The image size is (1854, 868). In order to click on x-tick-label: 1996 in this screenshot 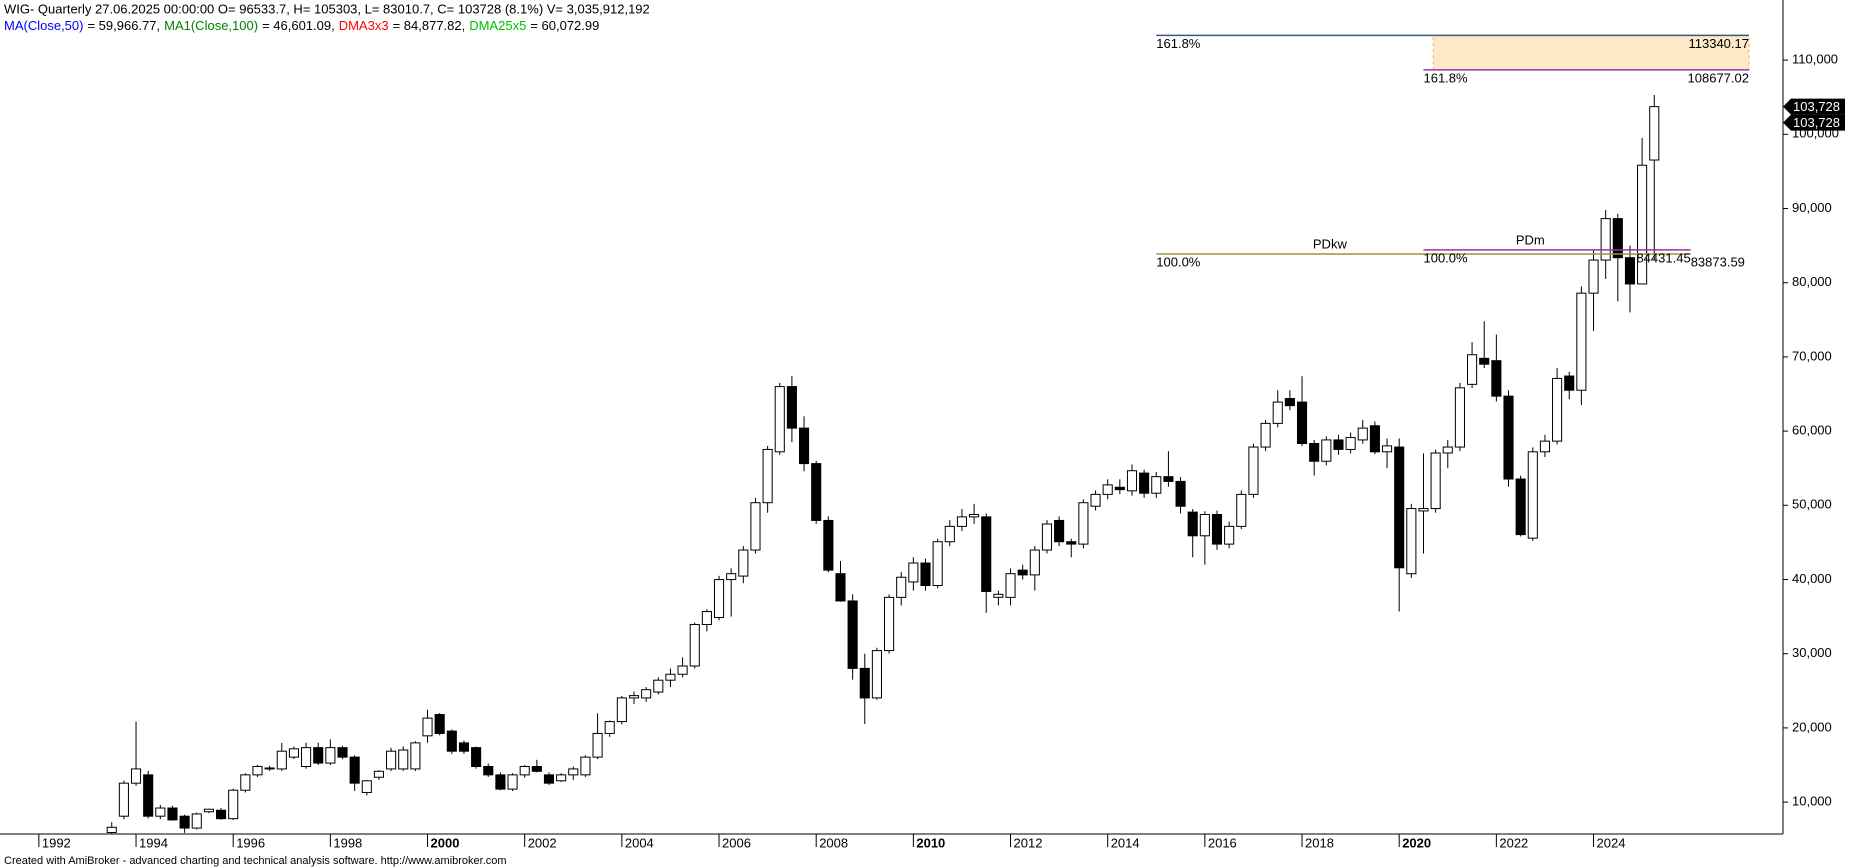, I will do `click(250, 842)`.